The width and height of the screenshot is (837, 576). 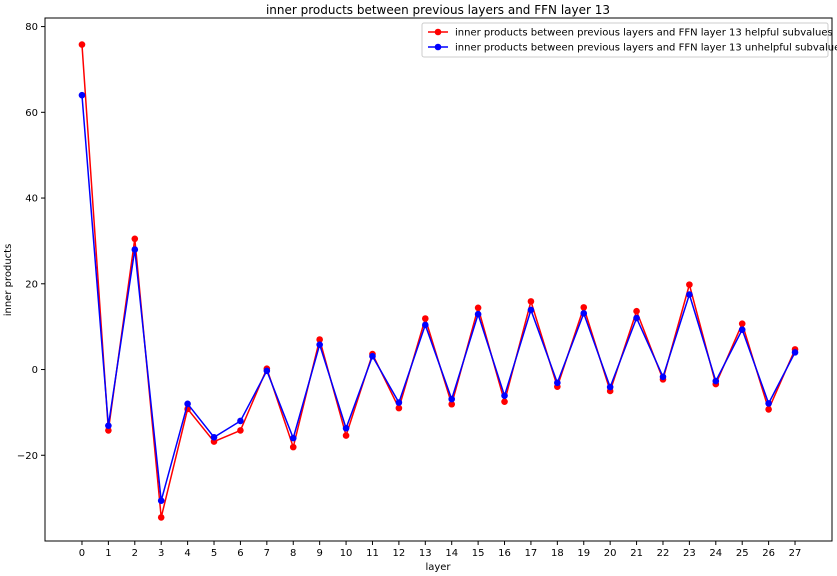 I want to click on x-tick-label: 19, so click(x=583, y=553).